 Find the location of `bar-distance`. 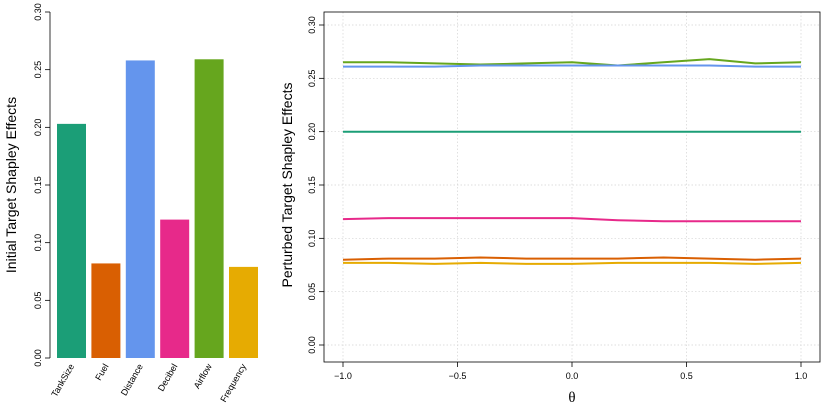

bar-distance is located at coordinates (140, 209).